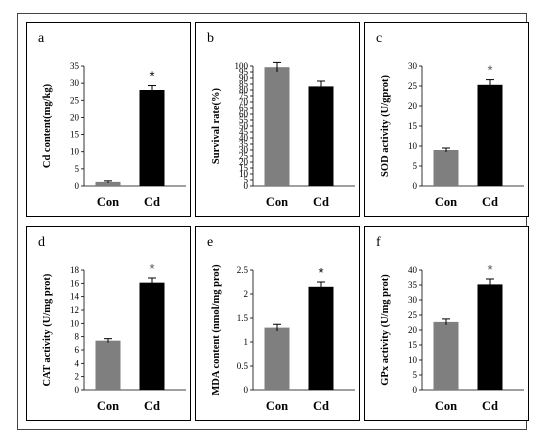 Image resolution: width=550 pixels, height=447 pixels. What do you see at coordinates (244, 132) in the screenshot?
I see `y-tick-label: 45` at bounding box center [244, 132].